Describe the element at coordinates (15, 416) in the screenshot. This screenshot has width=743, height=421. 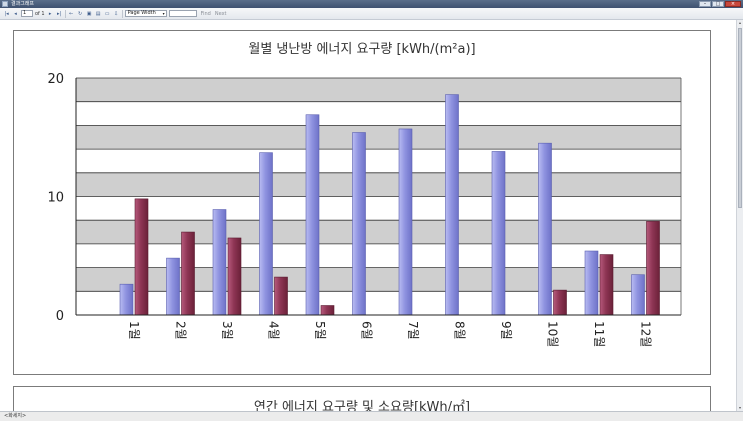
I see `status-text: <화세지>` at that location.